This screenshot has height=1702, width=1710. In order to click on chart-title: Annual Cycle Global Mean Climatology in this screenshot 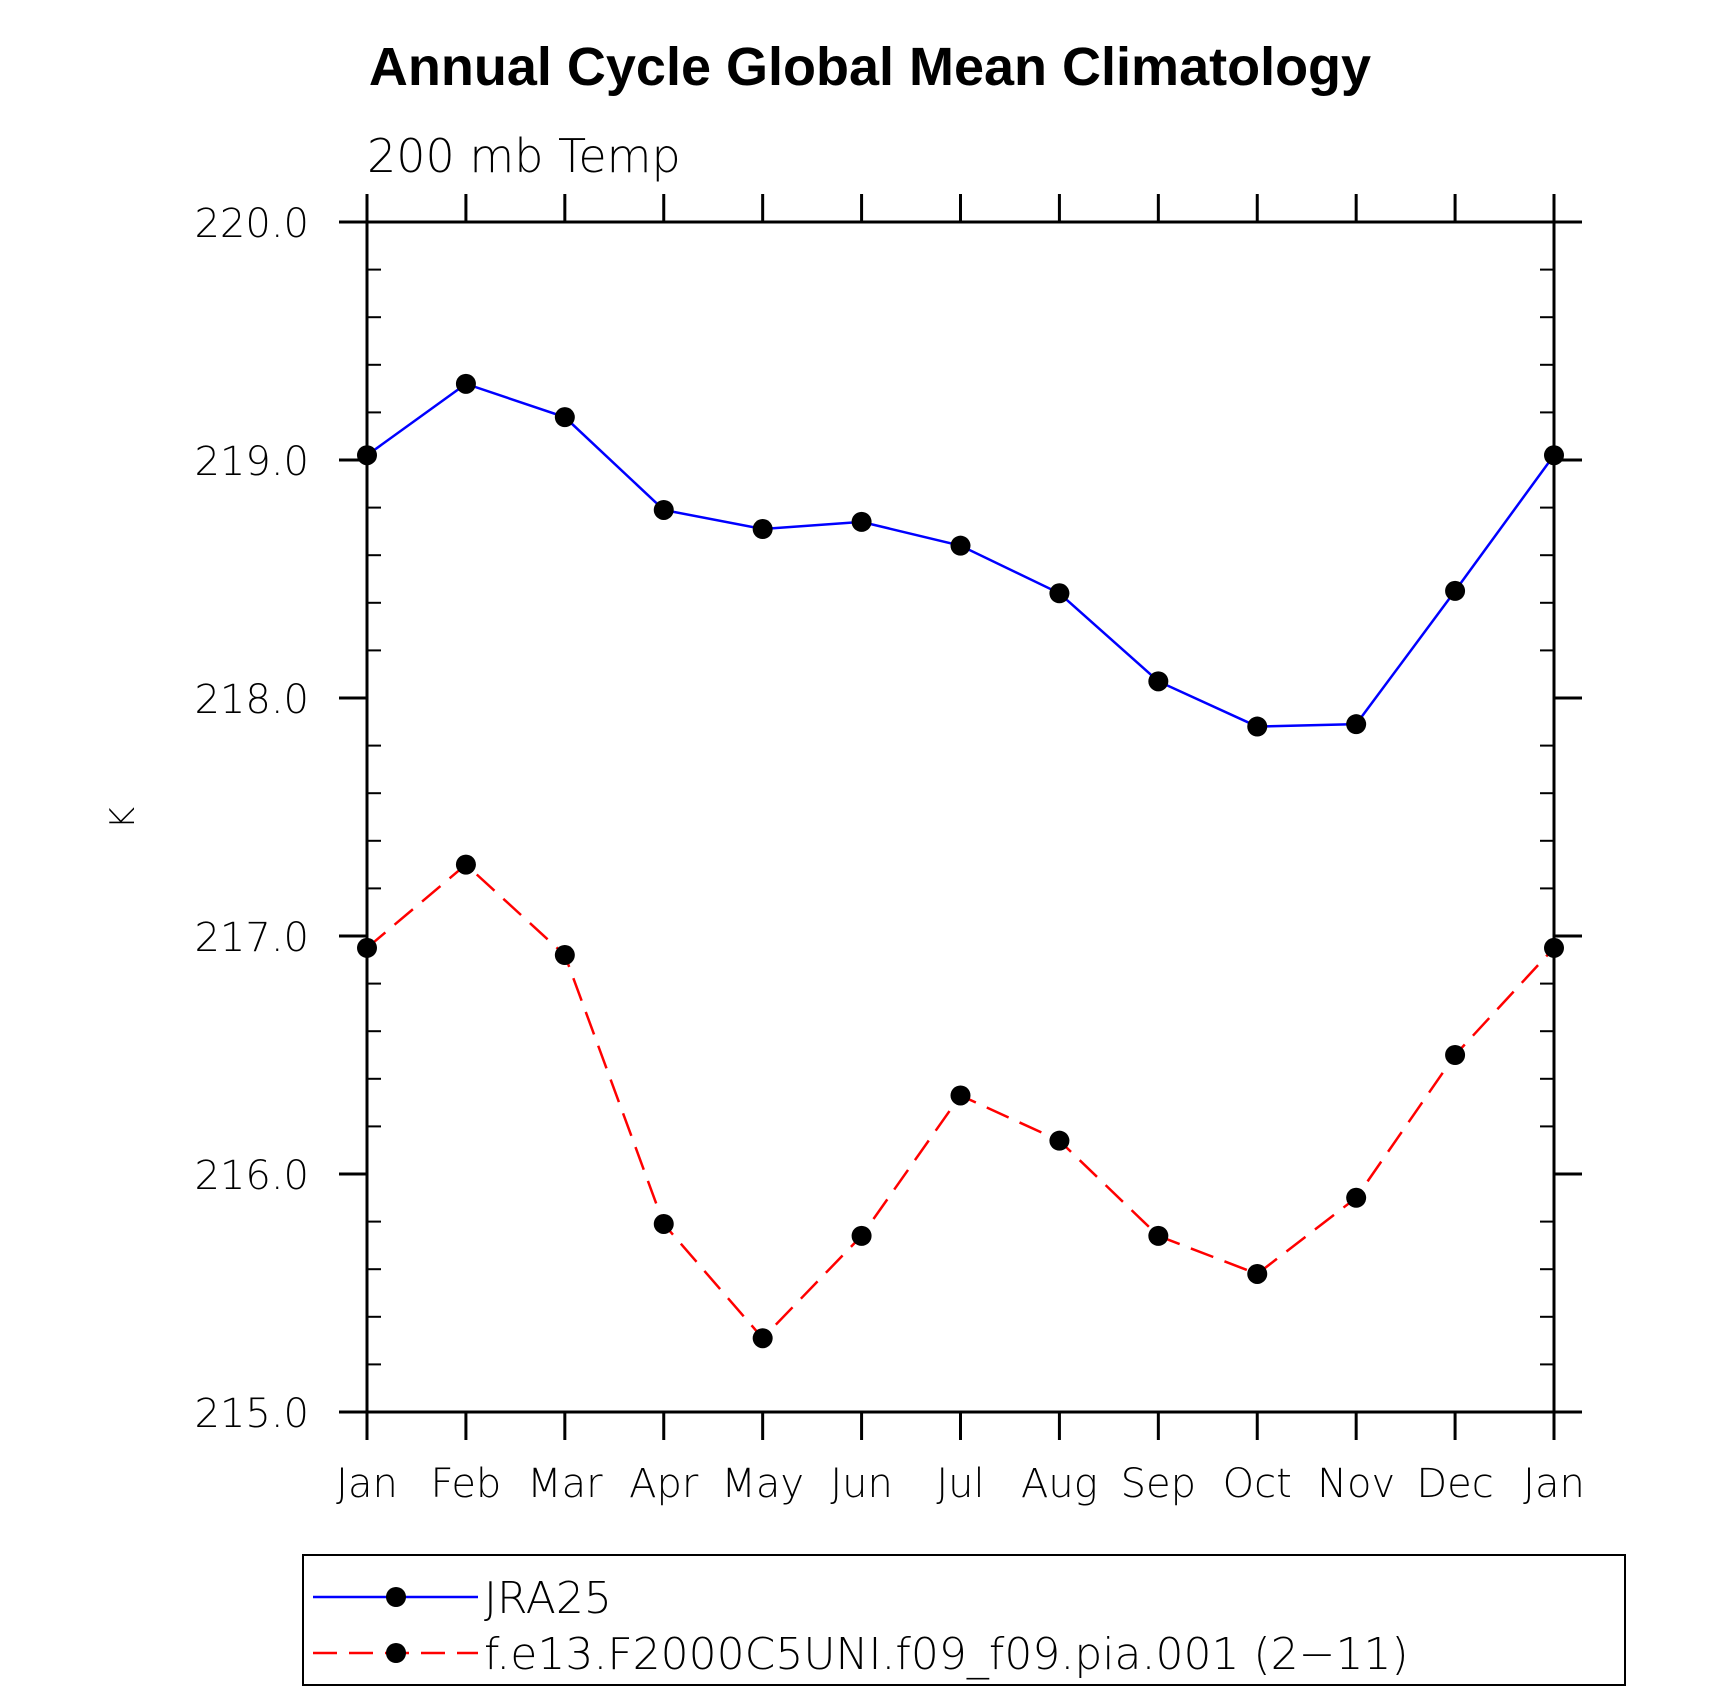, I will do `click(870, 67)`.